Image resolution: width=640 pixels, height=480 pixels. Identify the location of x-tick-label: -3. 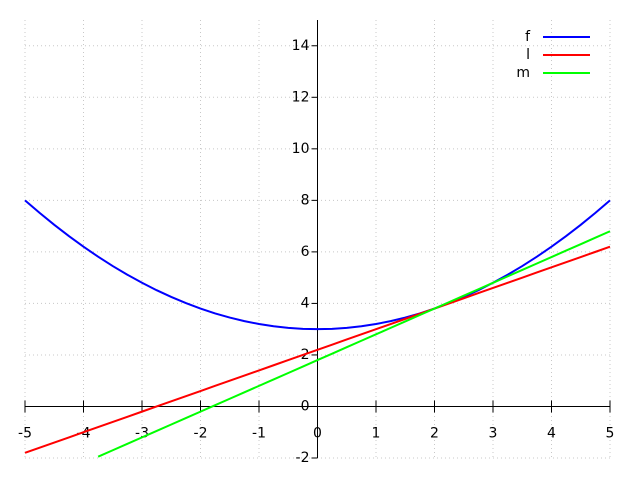
(142, 433).